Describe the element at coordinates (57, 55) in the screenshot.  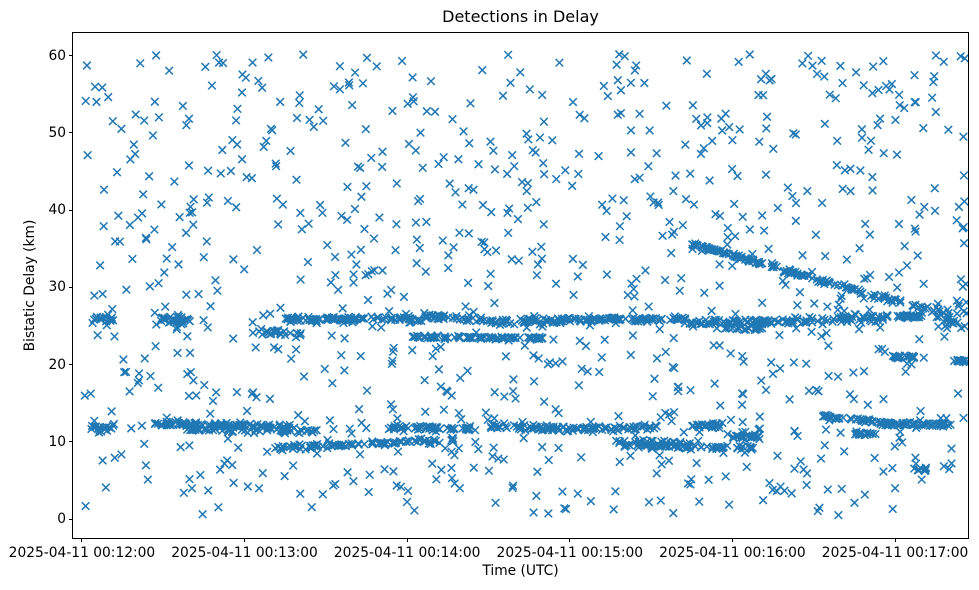
I see `y-tick-label: 60` at that location.